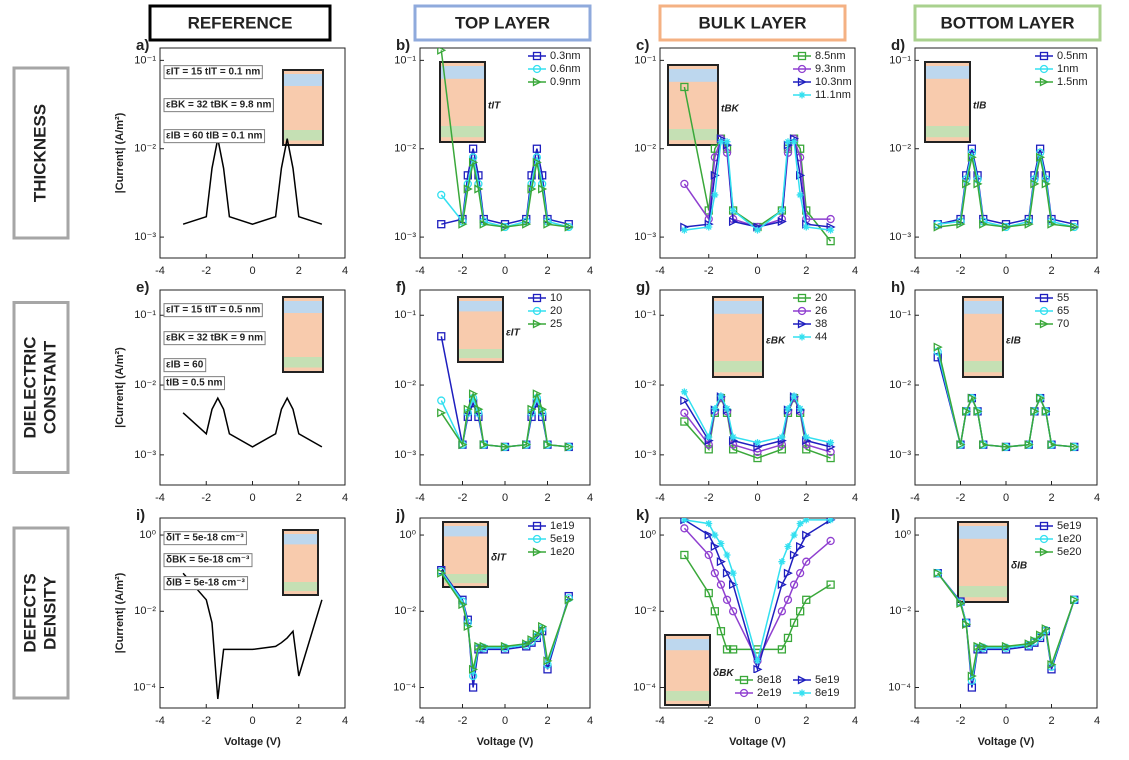 The image size is (1129, 760). I want to click on y-axis-label: |Current| (A/m²), so click(120, 152).